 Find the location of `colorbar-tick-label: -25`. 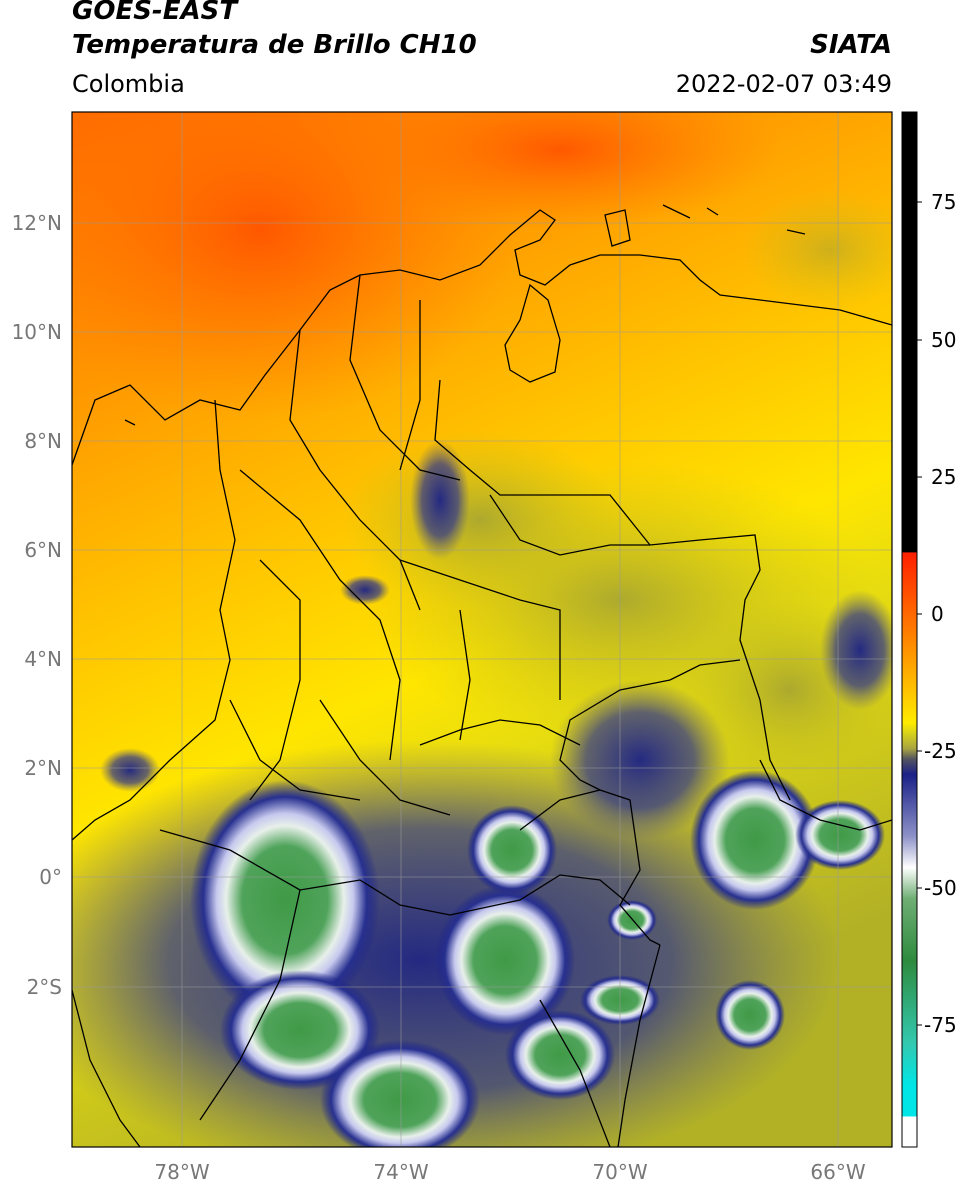

colorbar-tick-label: -25 is located at coordinates (940, 751).